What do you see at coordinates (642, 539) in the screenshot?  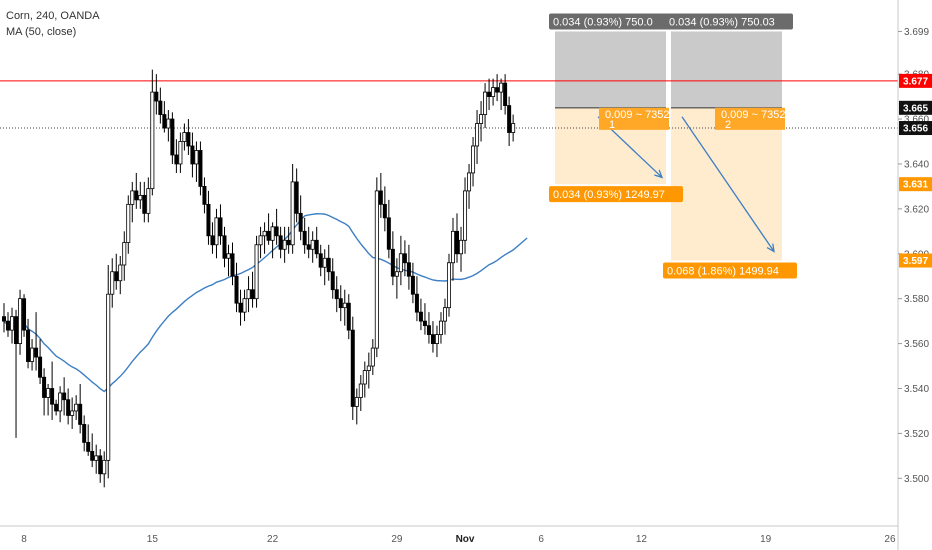 I see `x-tick-label: 12` at bounding box center [642, 539].